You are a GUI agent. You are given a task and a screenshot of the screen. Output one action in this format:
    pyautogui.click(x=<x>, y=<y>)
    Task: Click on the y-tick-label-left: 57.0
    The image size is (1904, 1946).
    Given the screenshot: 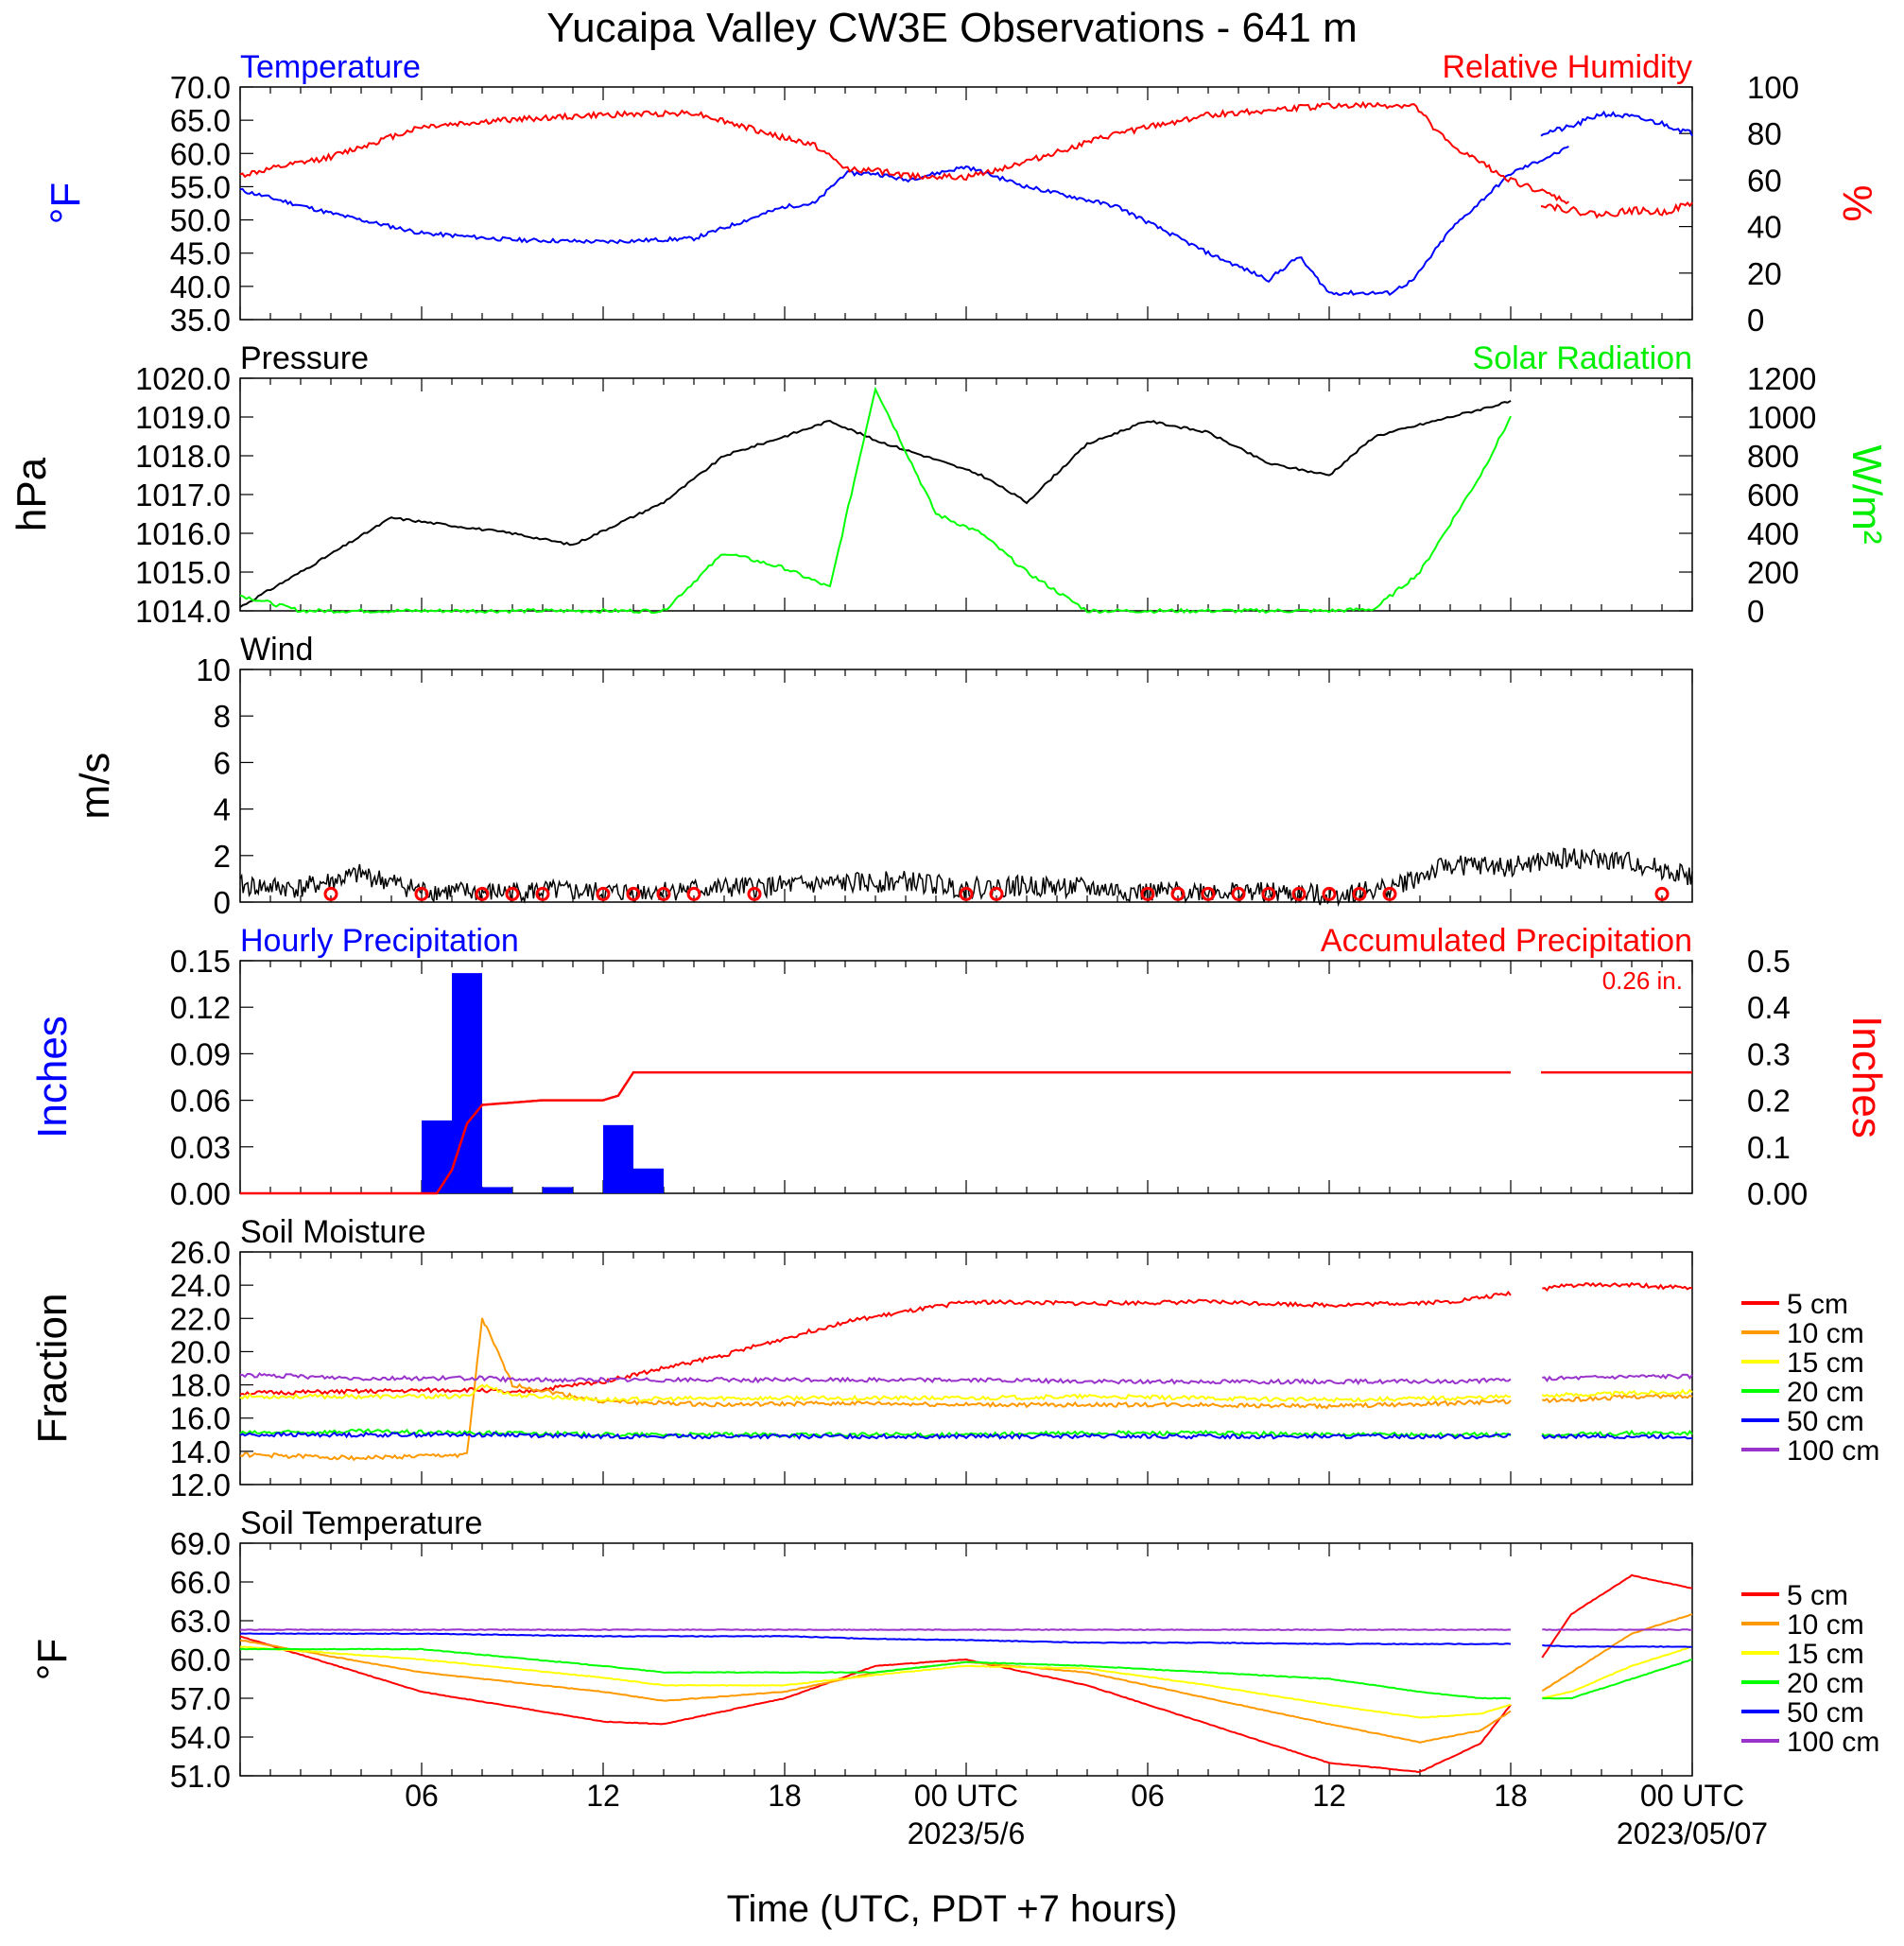 What is the action you would take?
    pyautogui.click(x=200, y=1699)
    